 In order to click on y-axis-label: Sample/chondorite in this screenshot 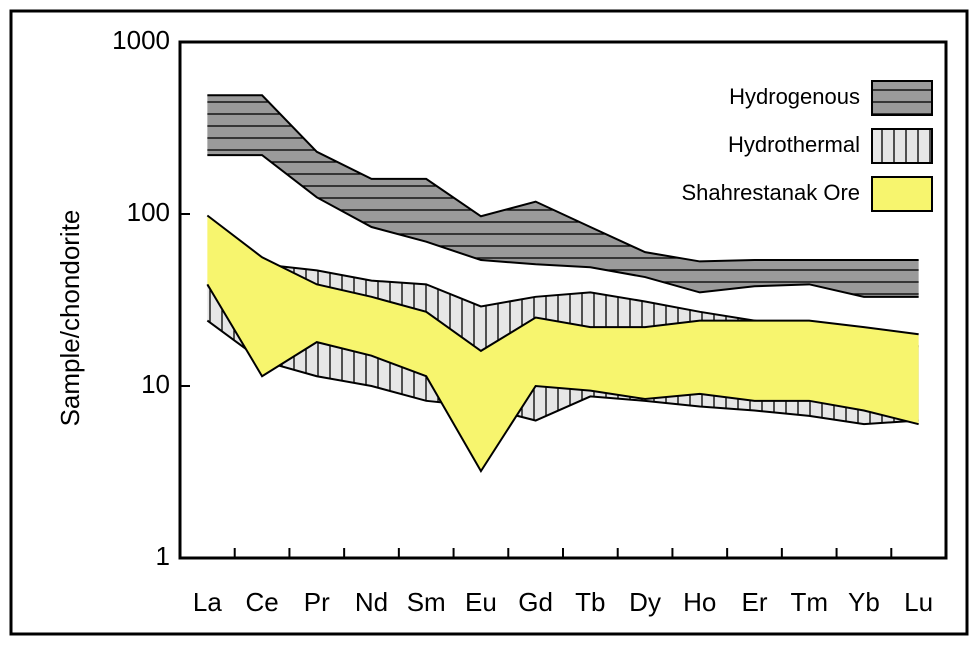, I will do `click(70, 318)`.